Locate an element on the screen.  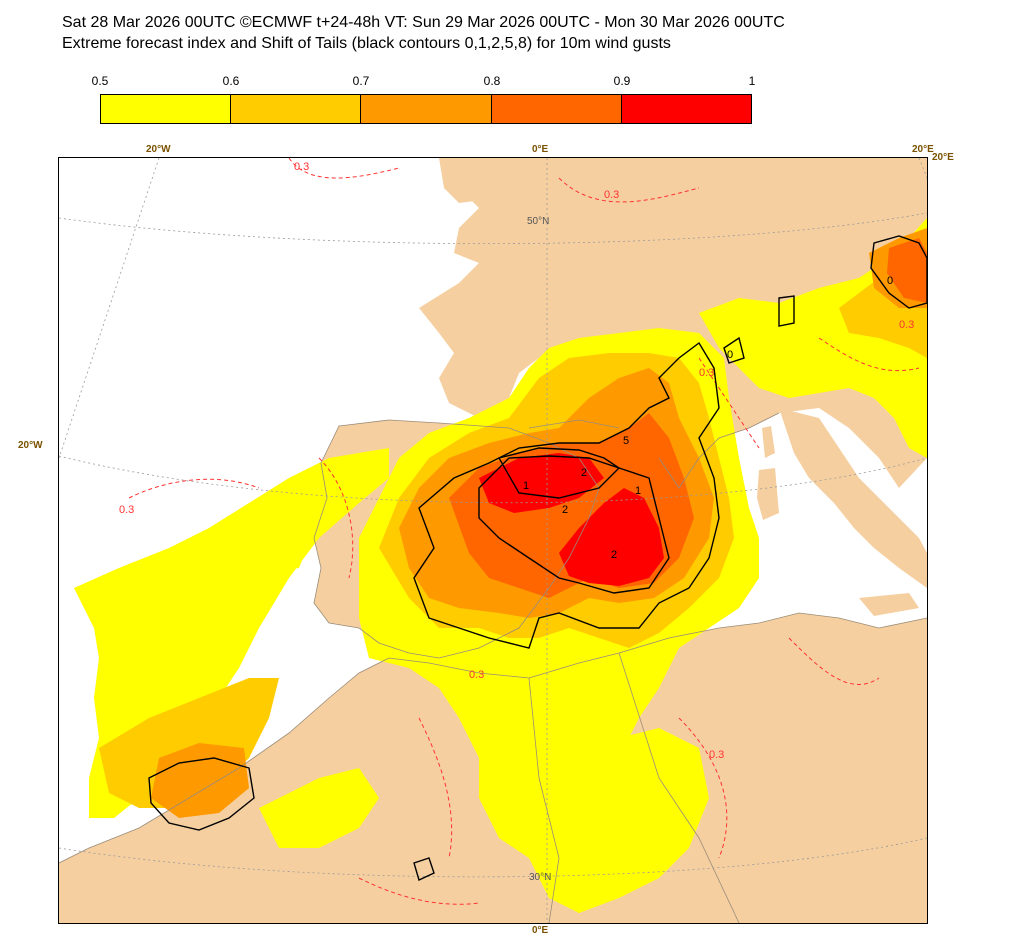
legend-colorbar is located at coordinates (426, 109).